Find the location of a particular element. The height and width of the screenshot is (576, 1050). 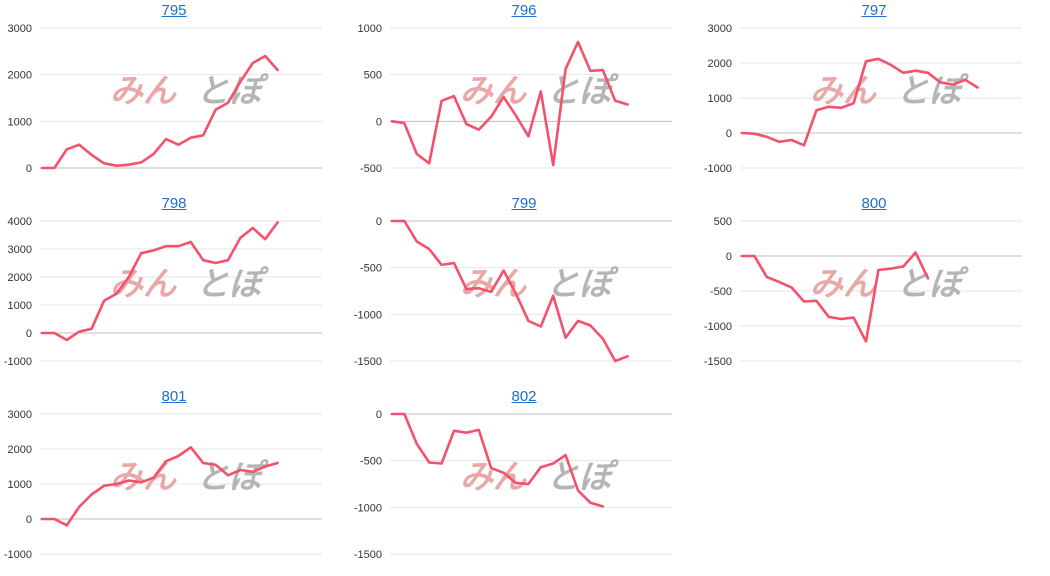

chart-title-link: 796 is located at coordinates (524, 10).